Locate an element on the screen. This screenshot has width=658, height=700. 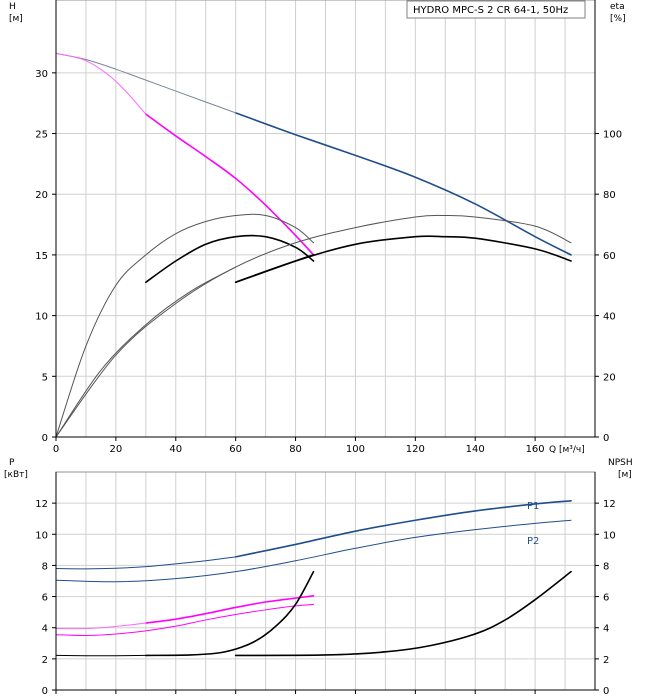
top-right-tick-label: 60 is located at coordinates (609, 256).